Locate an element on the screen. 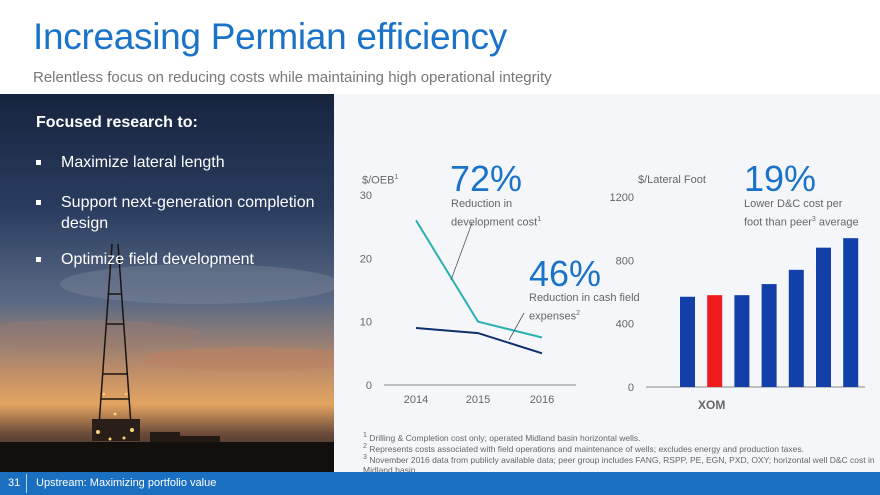 This screenshot has height=495, width=880. bar-xom is located at coordinates (715, 341).